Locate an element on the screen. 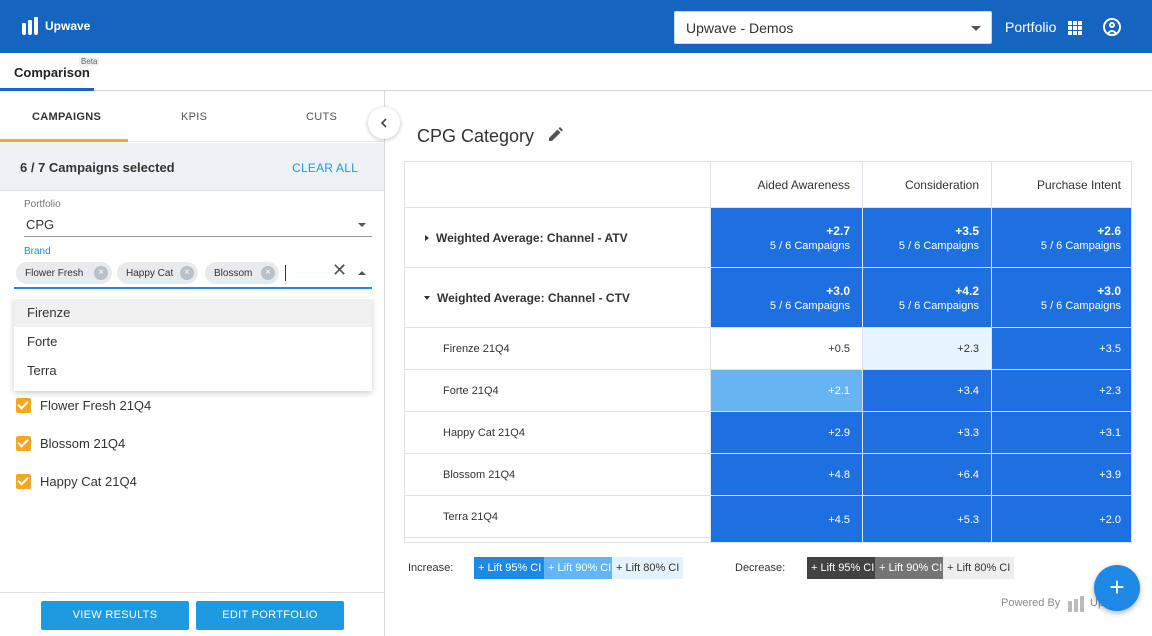 Image resolution: width=1152 pixels, height=636 pixels. table-cell: +3.9 is located at coordinates (1061, 475).